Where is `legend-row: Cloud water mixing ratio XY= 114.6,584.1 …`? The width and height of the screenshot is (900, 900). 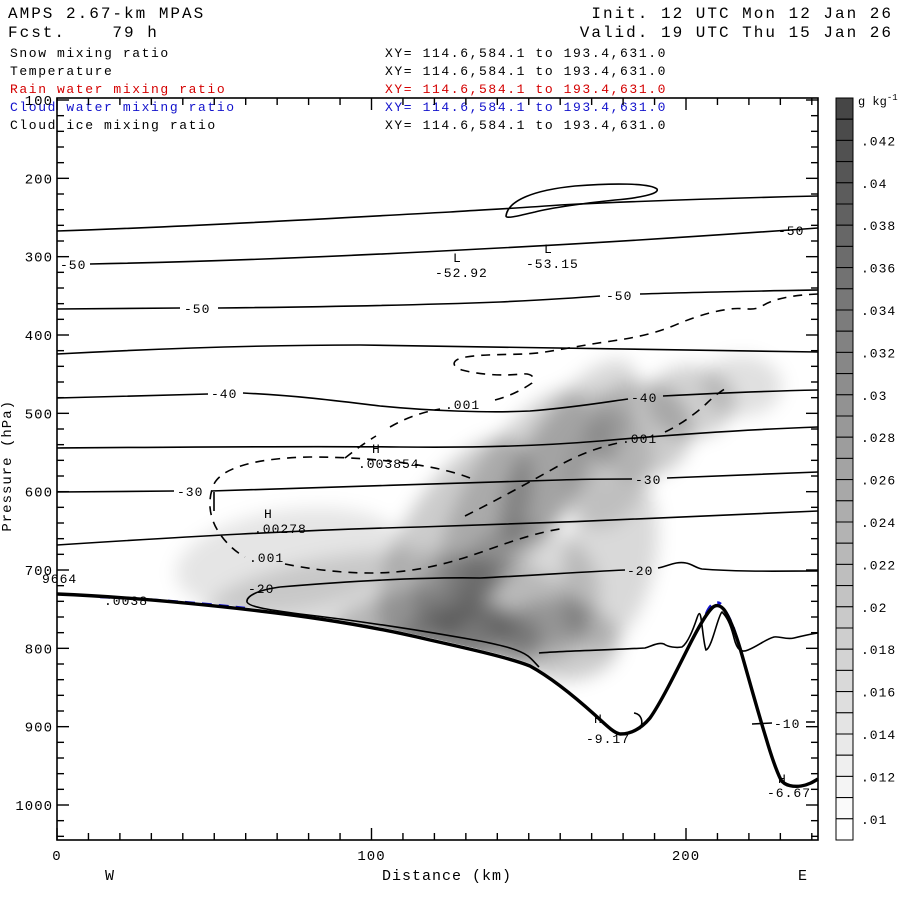
legend-row: Cloud water mixing ratio XY= 114.6,584.1 … is located at coordinates (337, 107).